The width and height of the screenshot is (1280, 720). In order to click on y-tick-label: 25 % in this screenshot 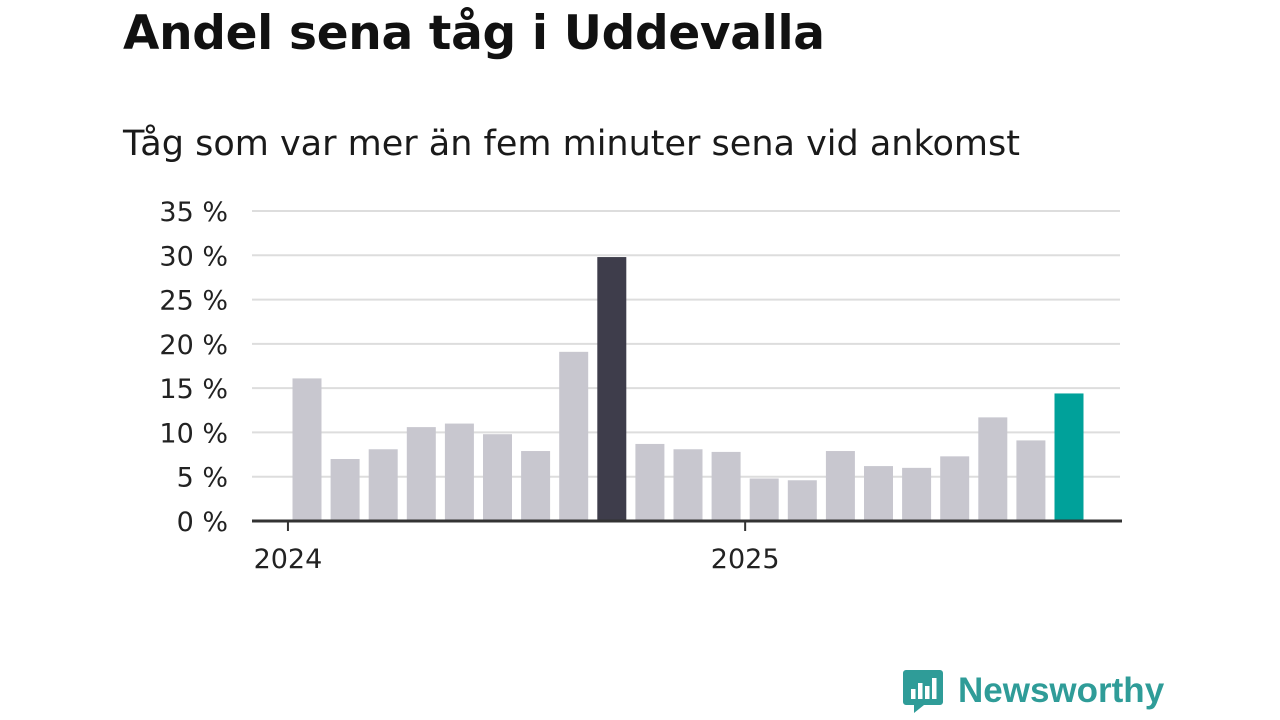, I will do `click(193, 301)`.